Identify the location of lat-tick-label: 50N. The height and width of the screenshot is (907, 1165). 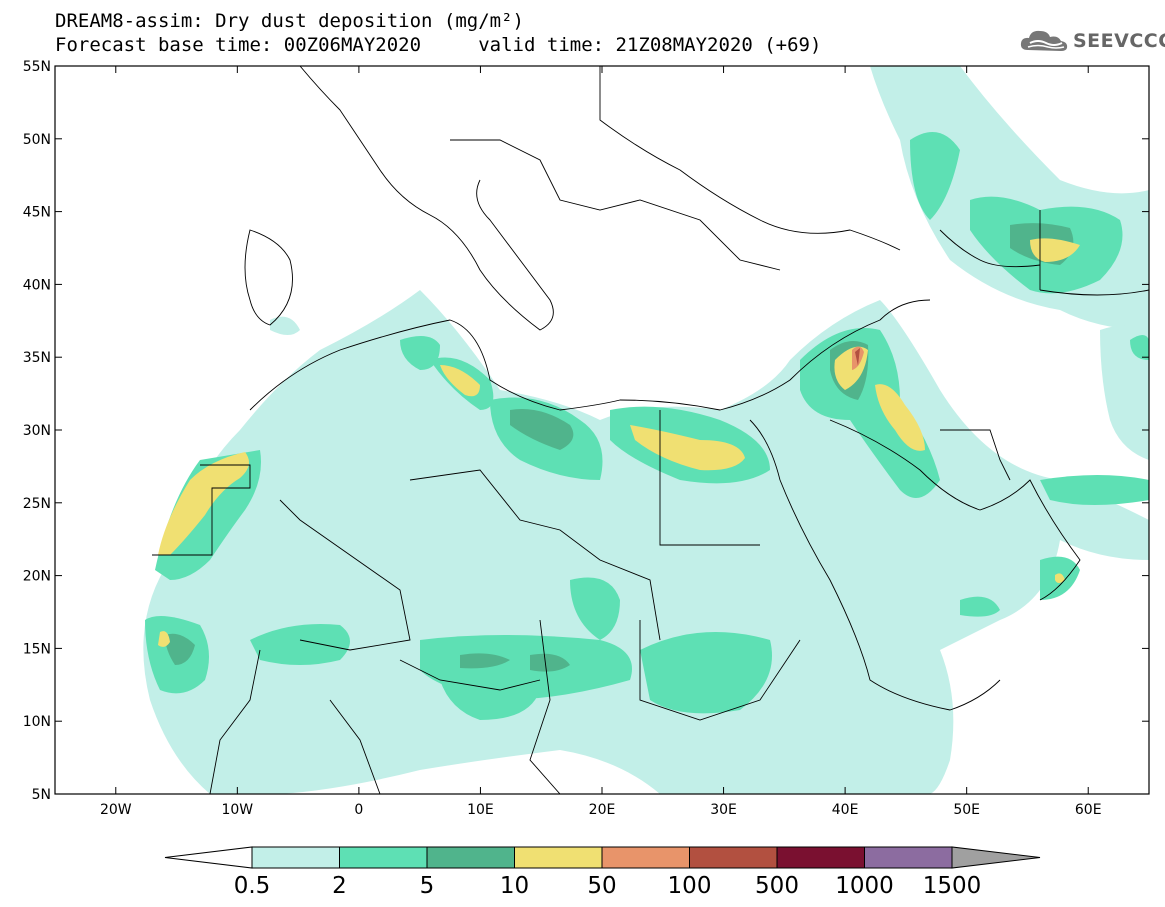
(37, 140).